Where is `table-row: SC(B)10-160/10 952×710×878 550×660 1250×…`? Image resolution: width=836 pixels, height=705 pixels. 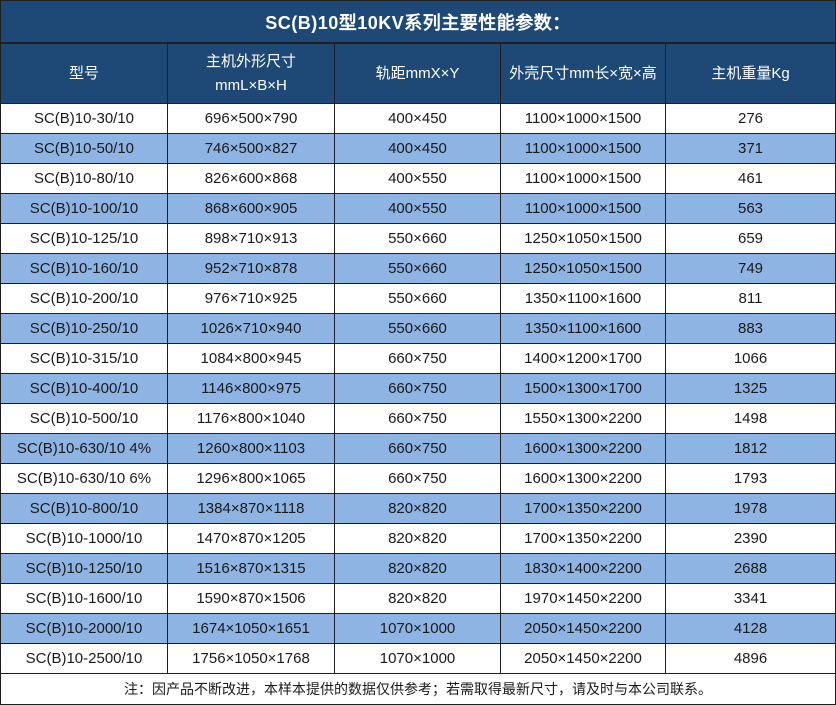
table-row: SC(B)10-160/10 952×710×878 550×660 1250×… is located at coordinates (418, 269).